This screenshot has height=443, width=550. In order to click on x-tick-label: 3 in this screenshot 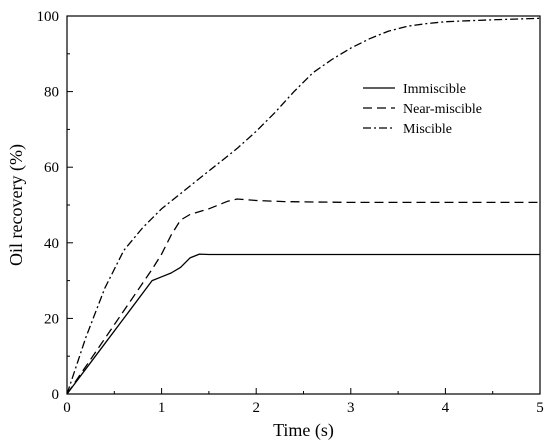, I will do `click(351, 408)`.